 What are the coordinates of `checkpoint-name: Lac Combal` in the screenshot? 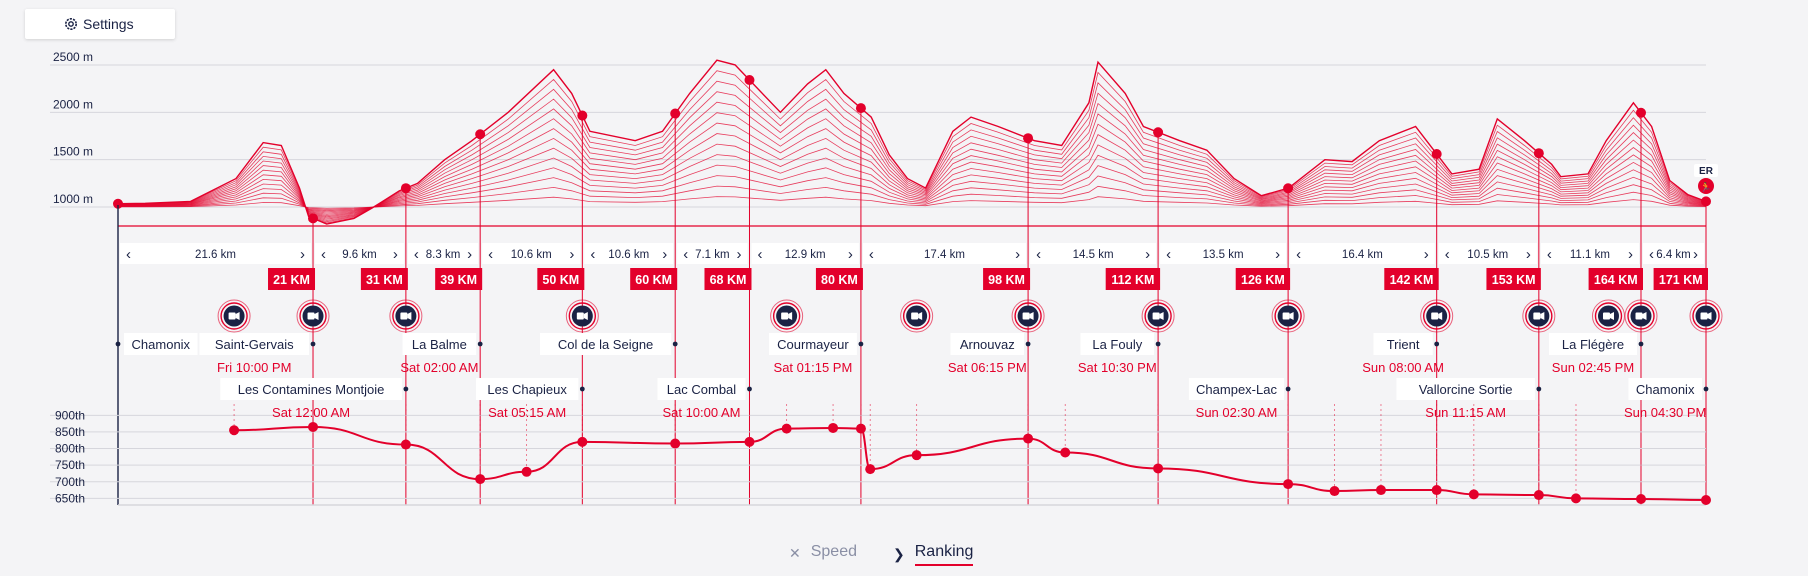 It's located at (701, 389).